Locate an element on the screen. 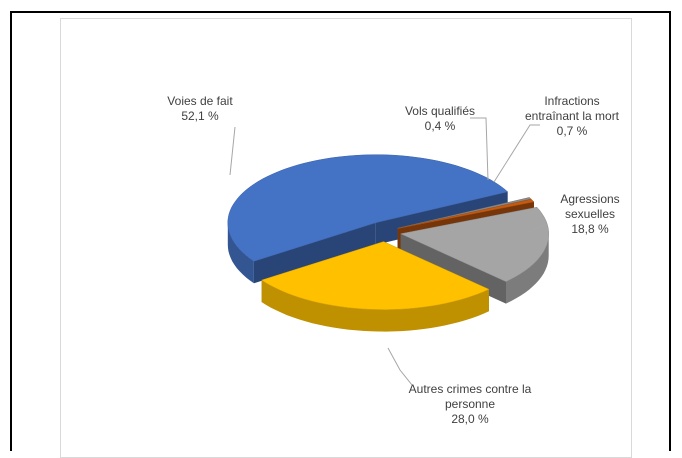 The height and width of the screenshot is (458, 682). value-label: 0,7 % is located at coordinates (572, 131).